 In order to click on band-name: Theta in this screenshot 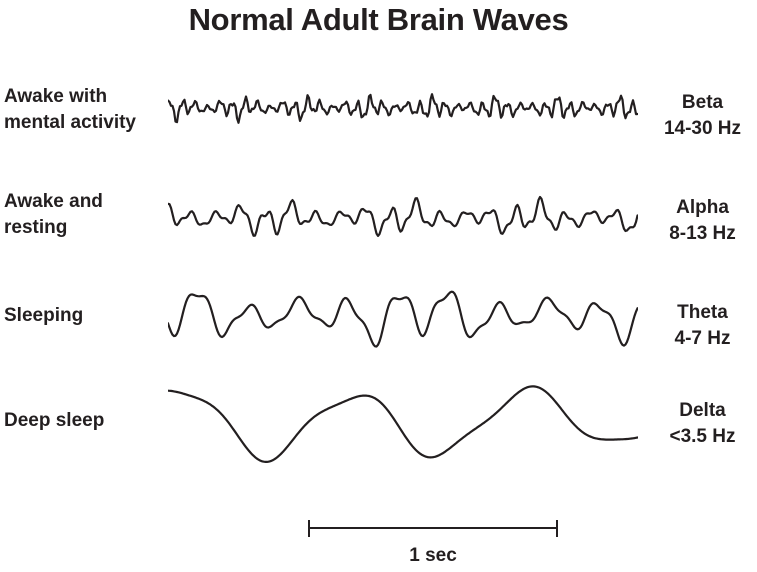, I will do `click(702, 312)`.